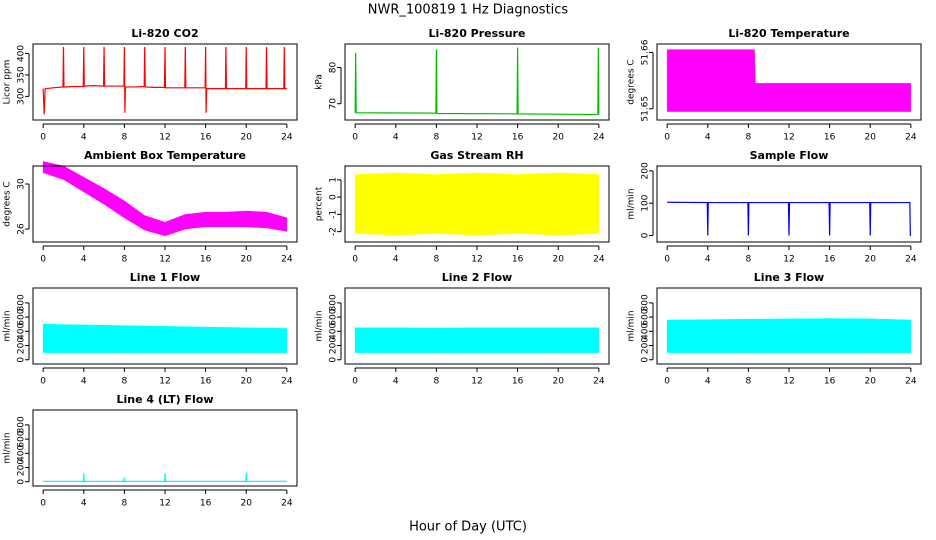  I want to click on panel-title: Gas Stream RH, so click(476, 155).